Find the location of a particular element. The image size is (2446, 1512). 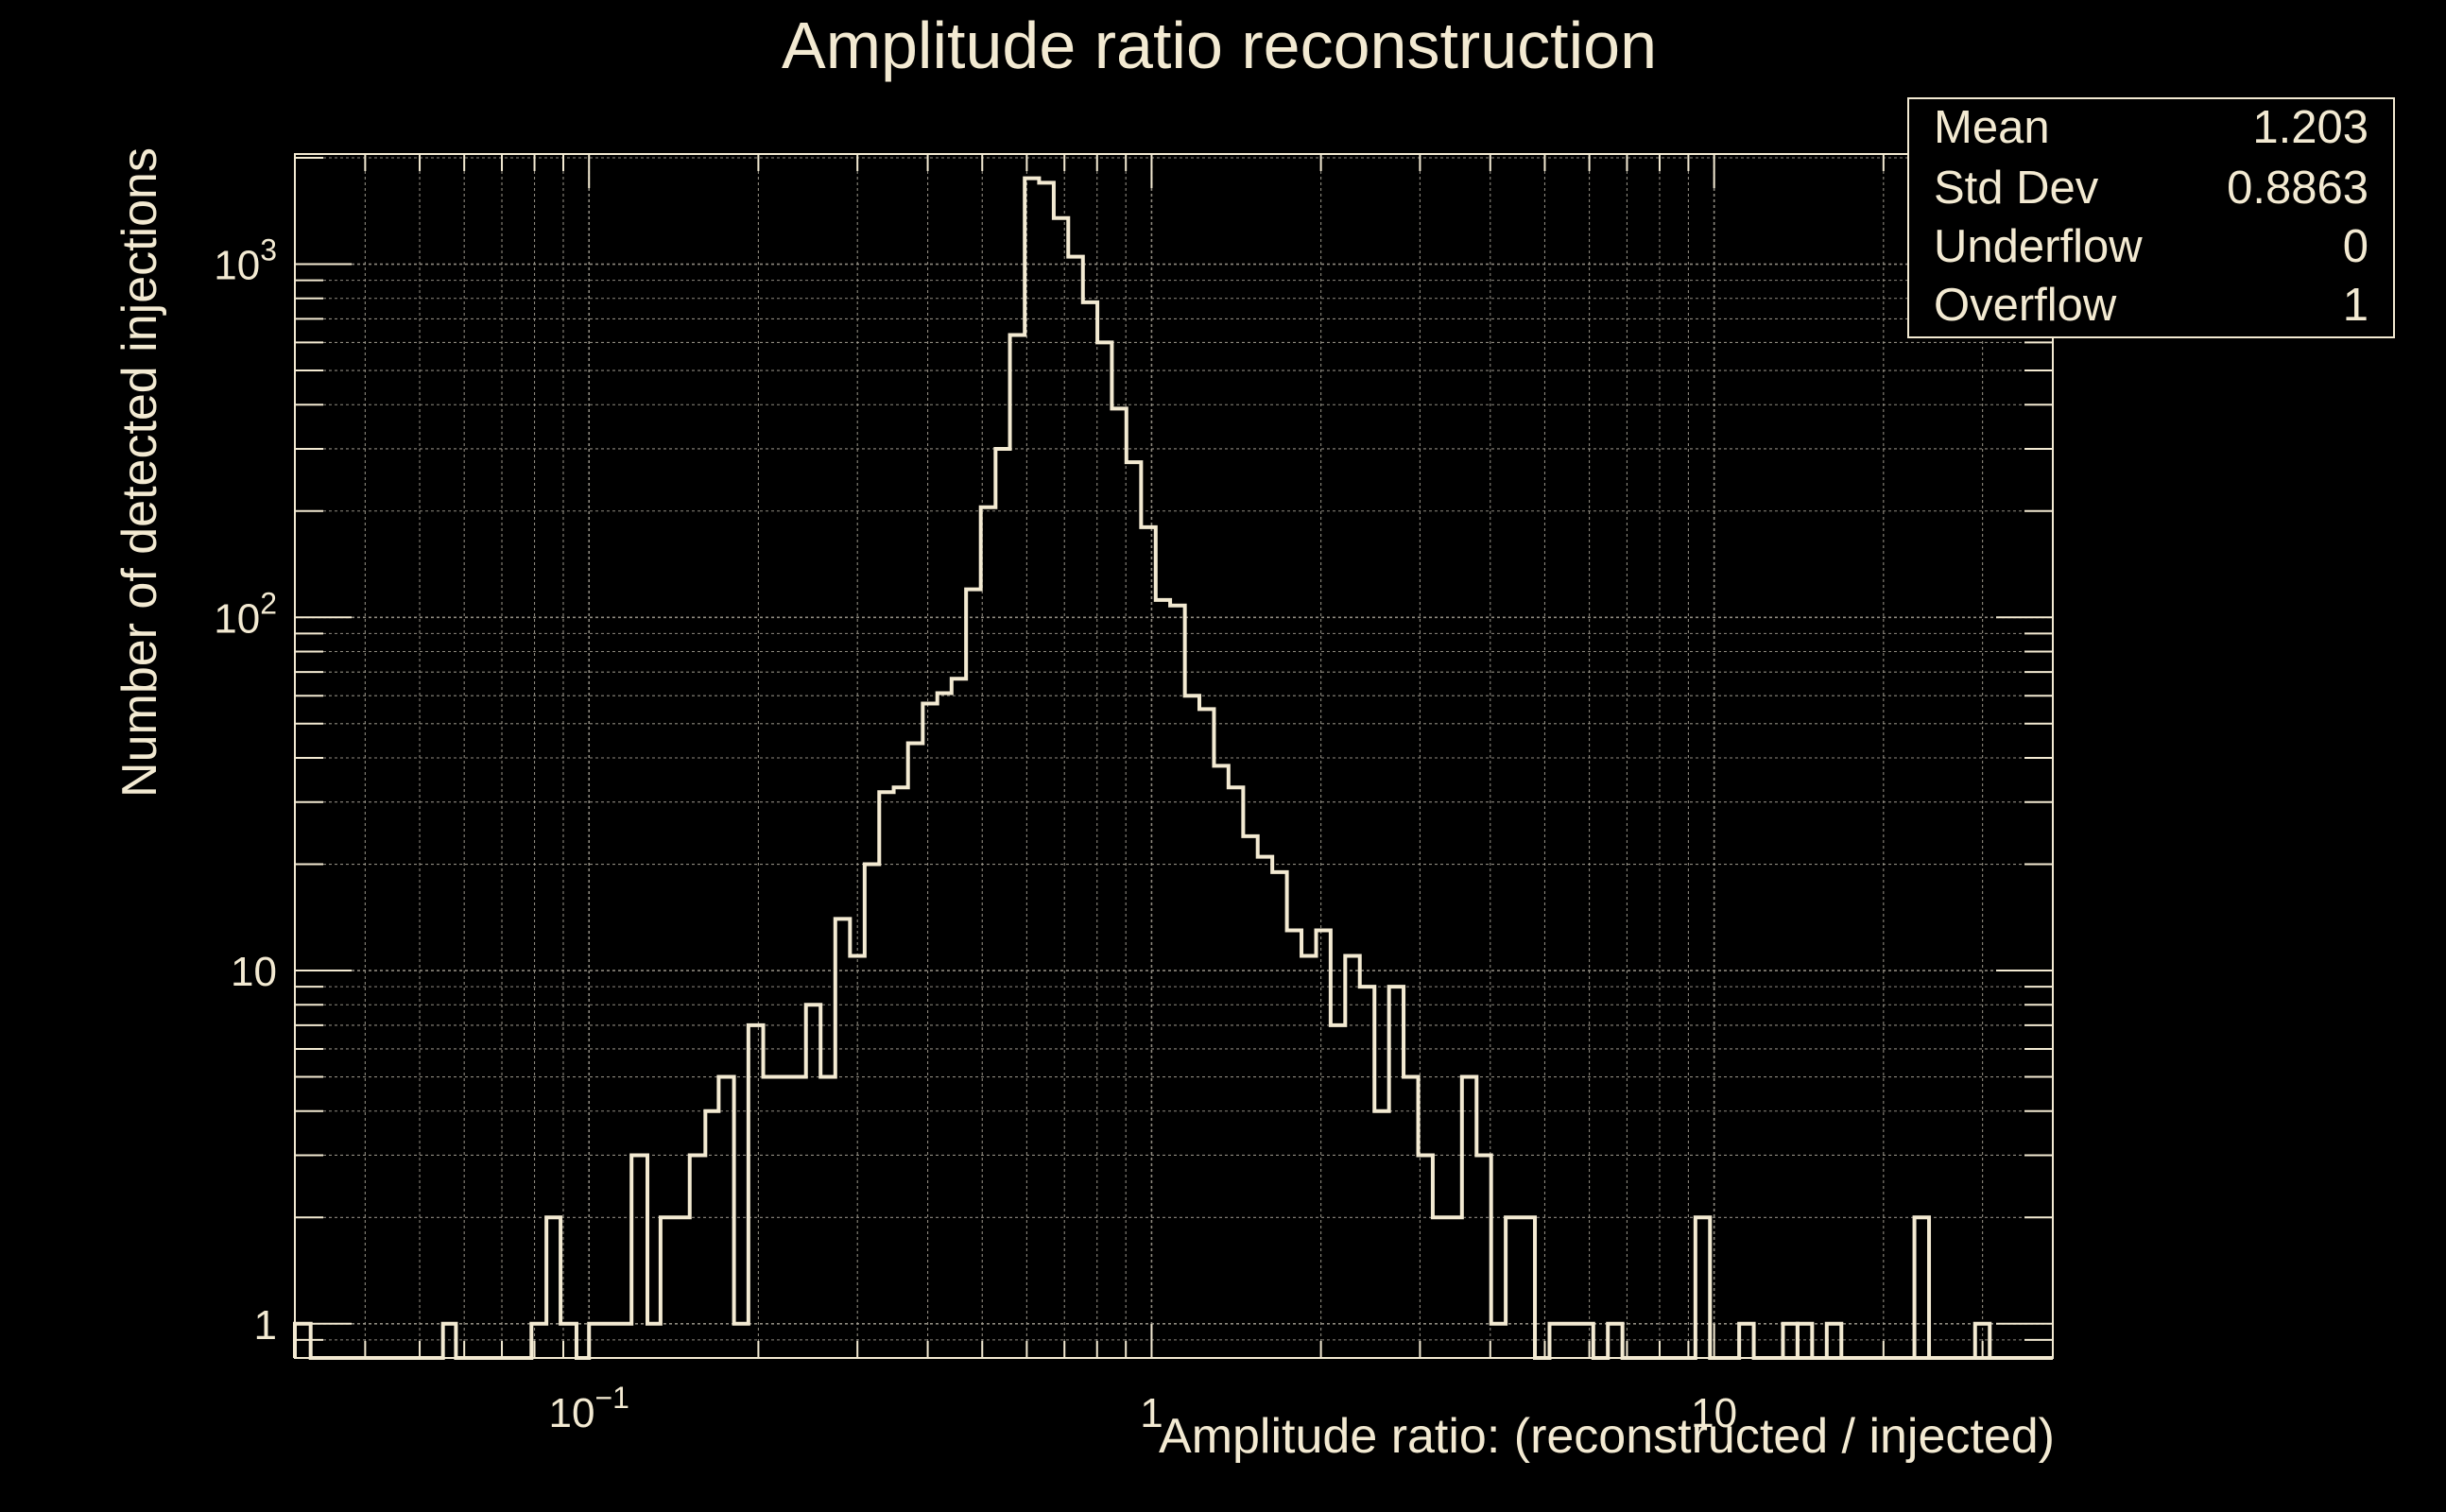

y-tick-label: 10 is located at coordinates (254, 972).